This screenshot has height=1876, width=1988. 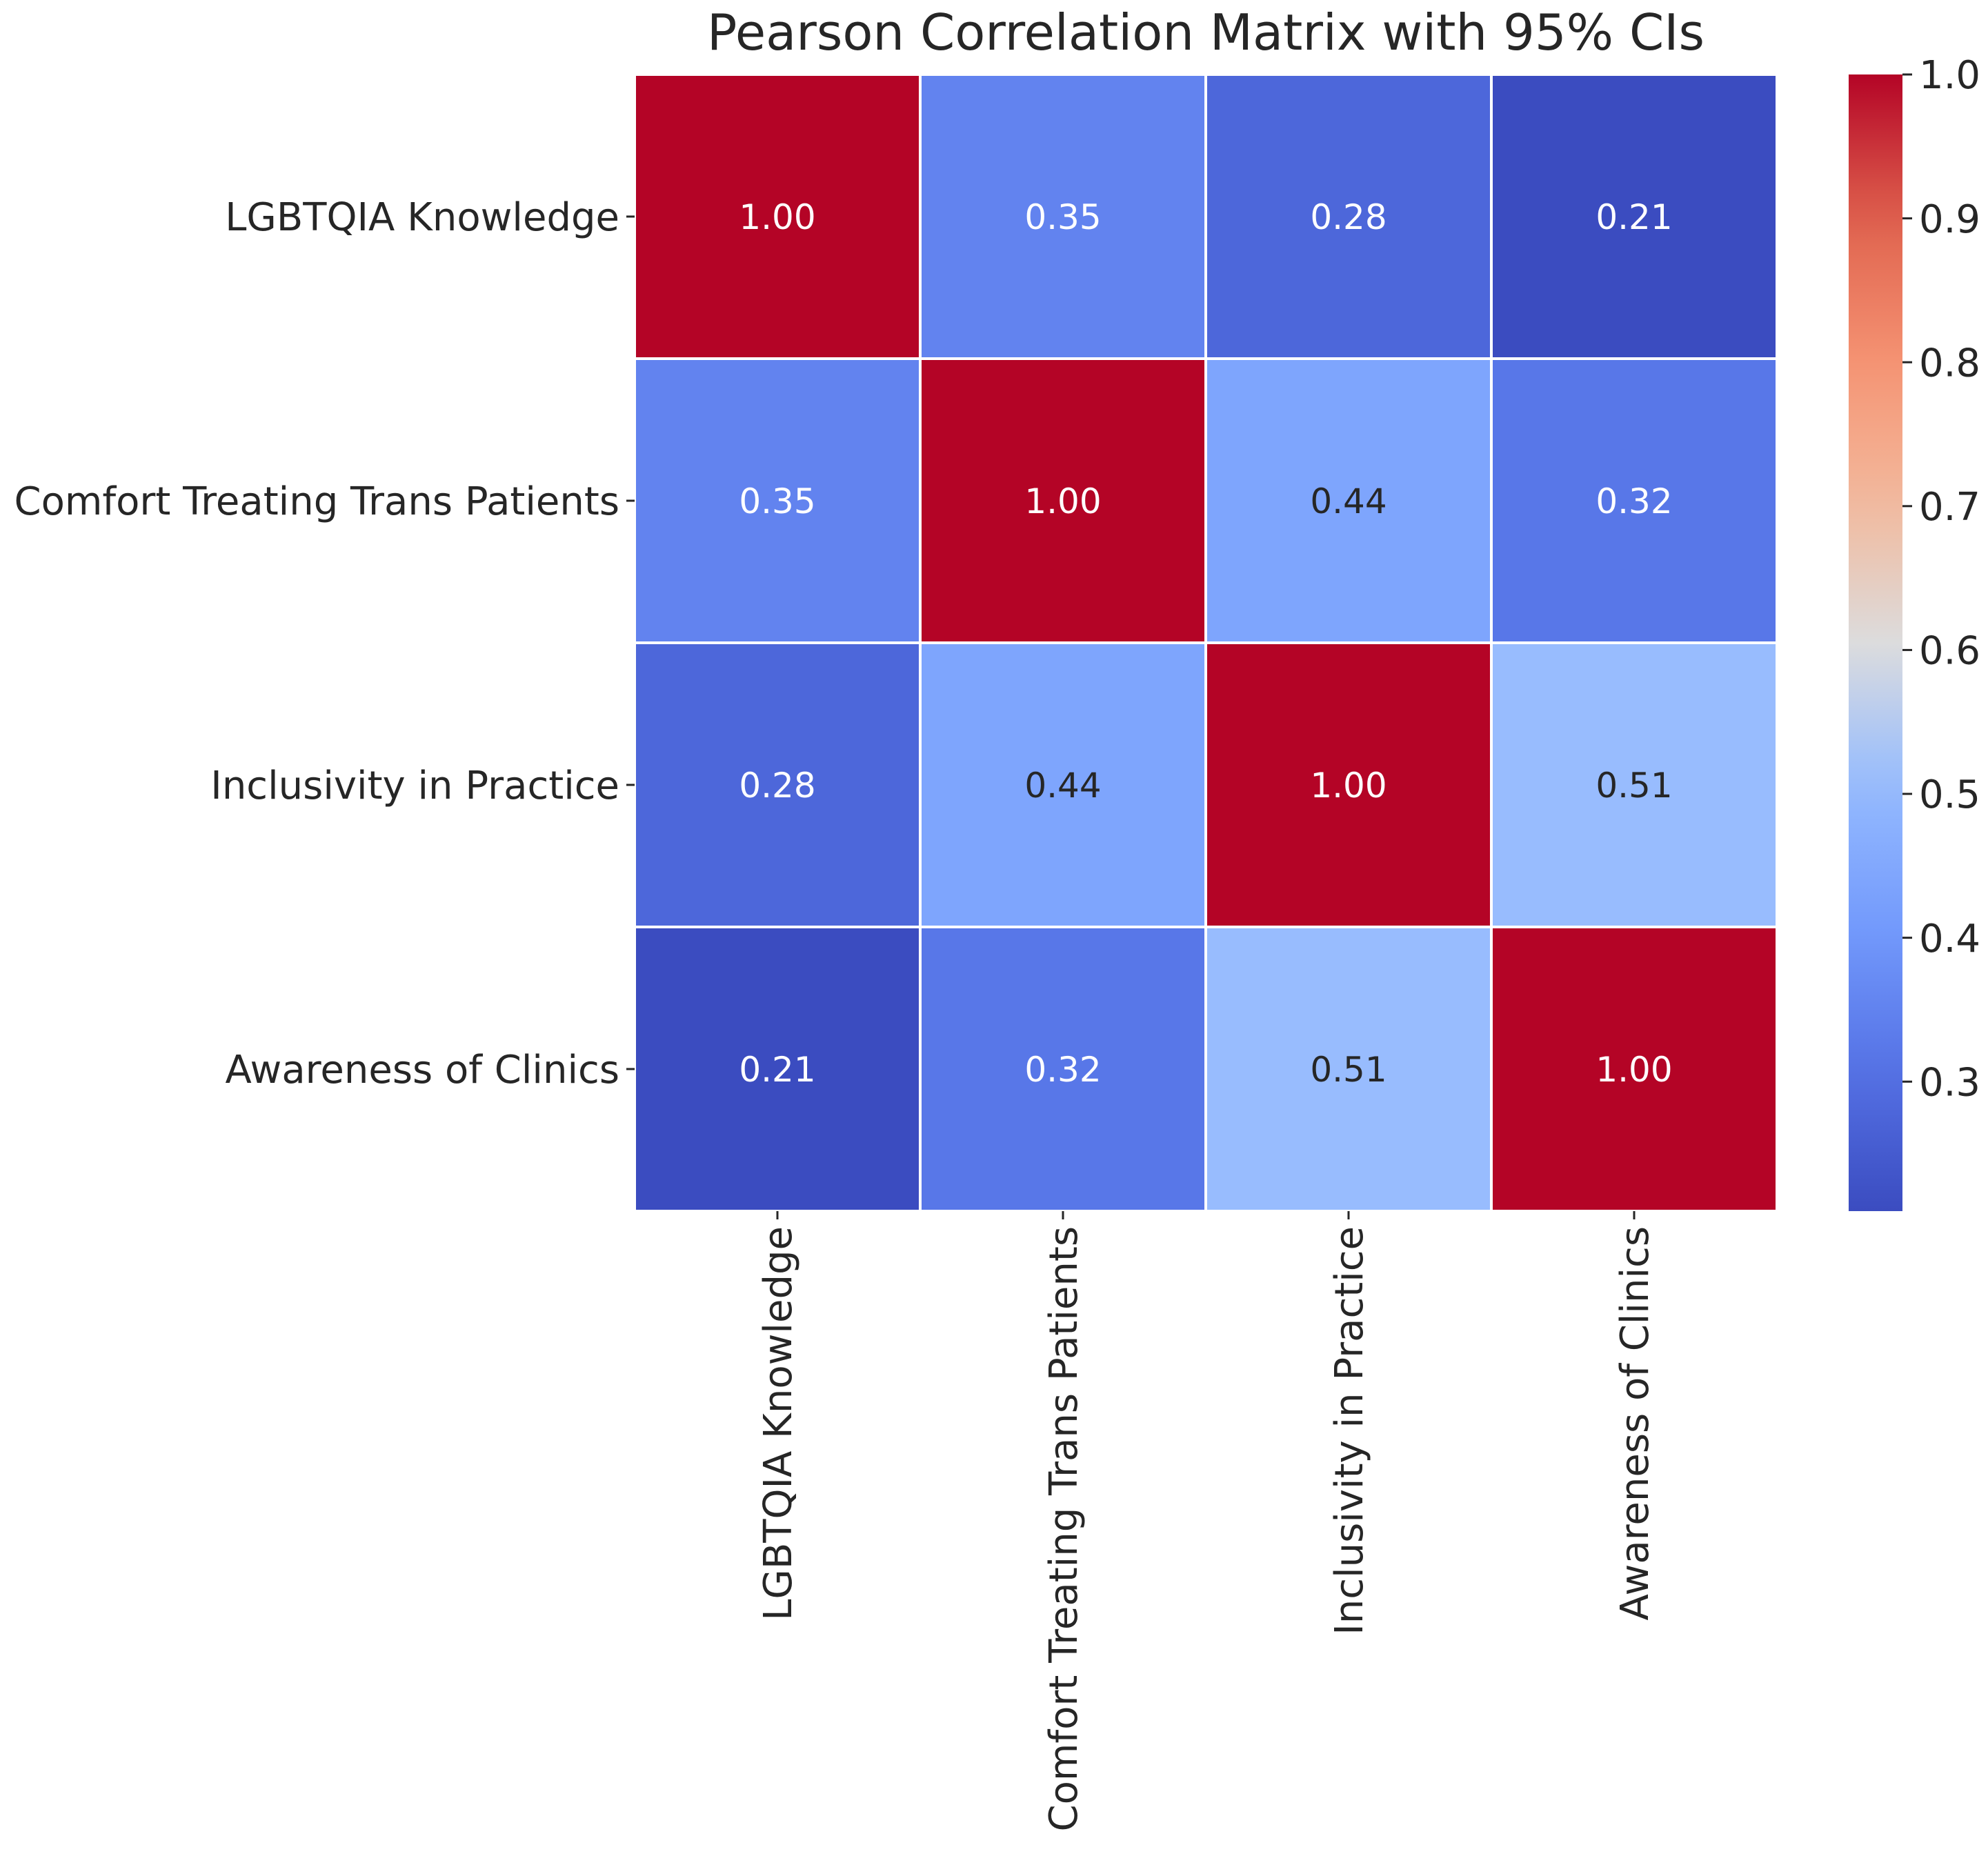 I want to click on heatmap-cell-r3-c1, so click(x=1063, y=1069).